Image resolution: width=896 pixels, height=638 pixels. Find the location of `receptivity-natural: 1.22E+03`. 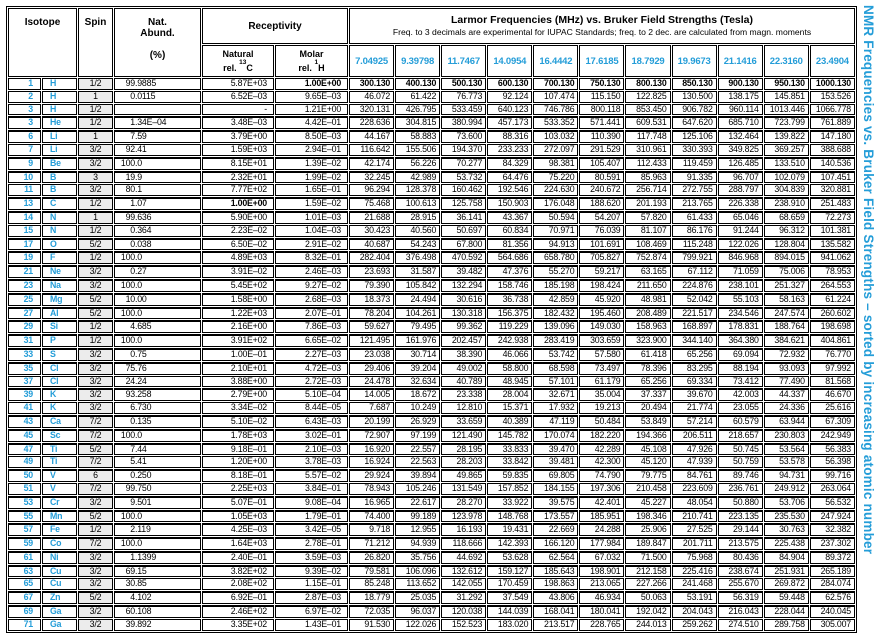

receptivity-natural: 1.22E+03 is located at coordinates (238, 313).